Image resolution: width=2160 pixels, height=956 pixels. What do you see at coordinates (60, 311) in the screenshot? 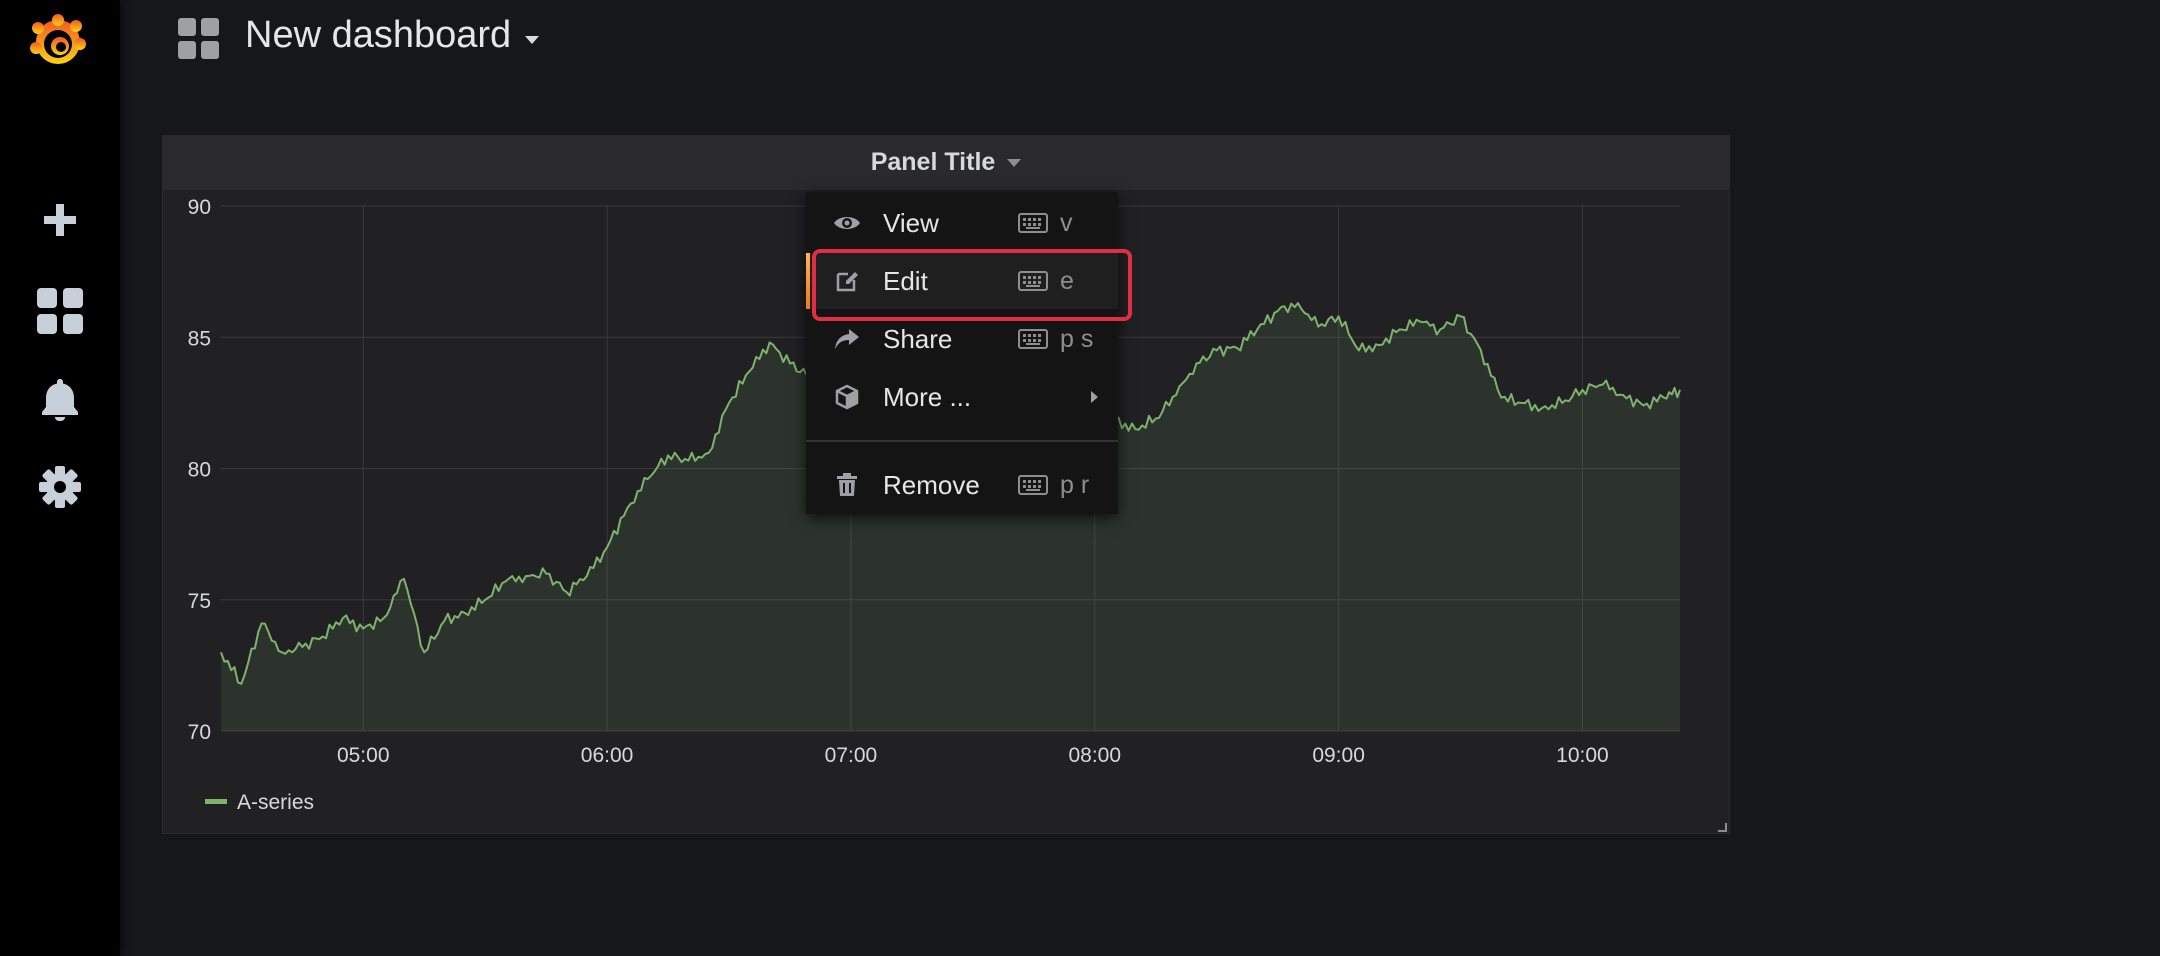
I see `dashboards-grid-icon` at bounding box center [60, 311].